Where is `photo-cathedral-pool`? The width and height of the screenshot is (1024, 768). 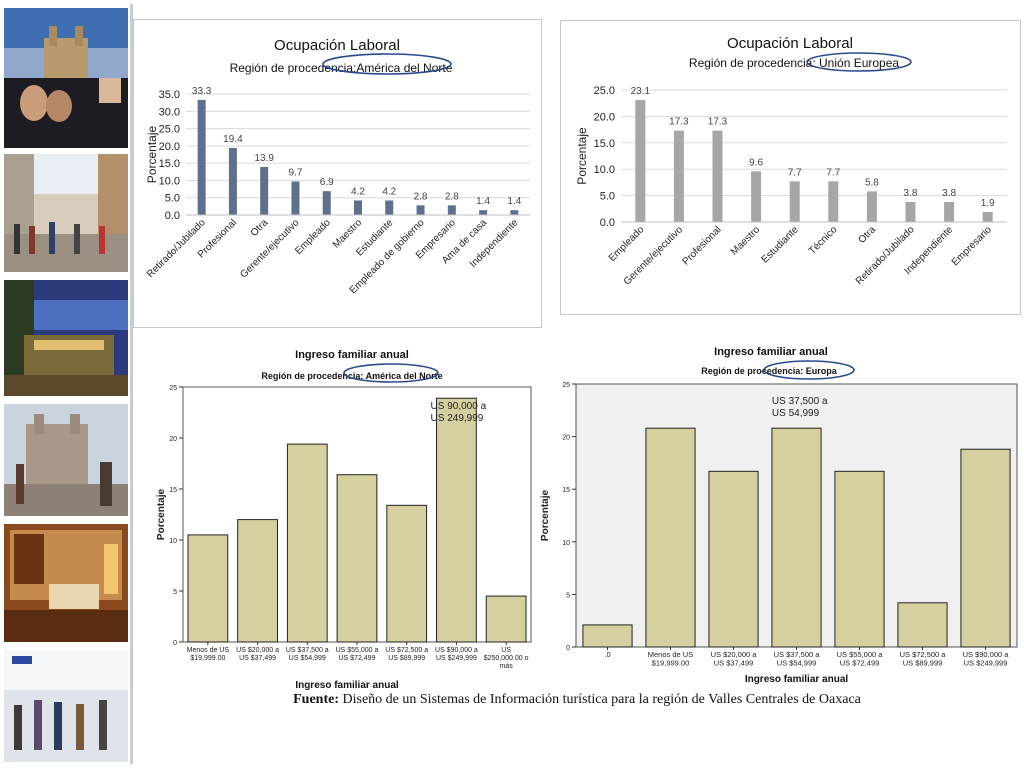
photo-cathedral-pool is located at coordinates (66, 78).